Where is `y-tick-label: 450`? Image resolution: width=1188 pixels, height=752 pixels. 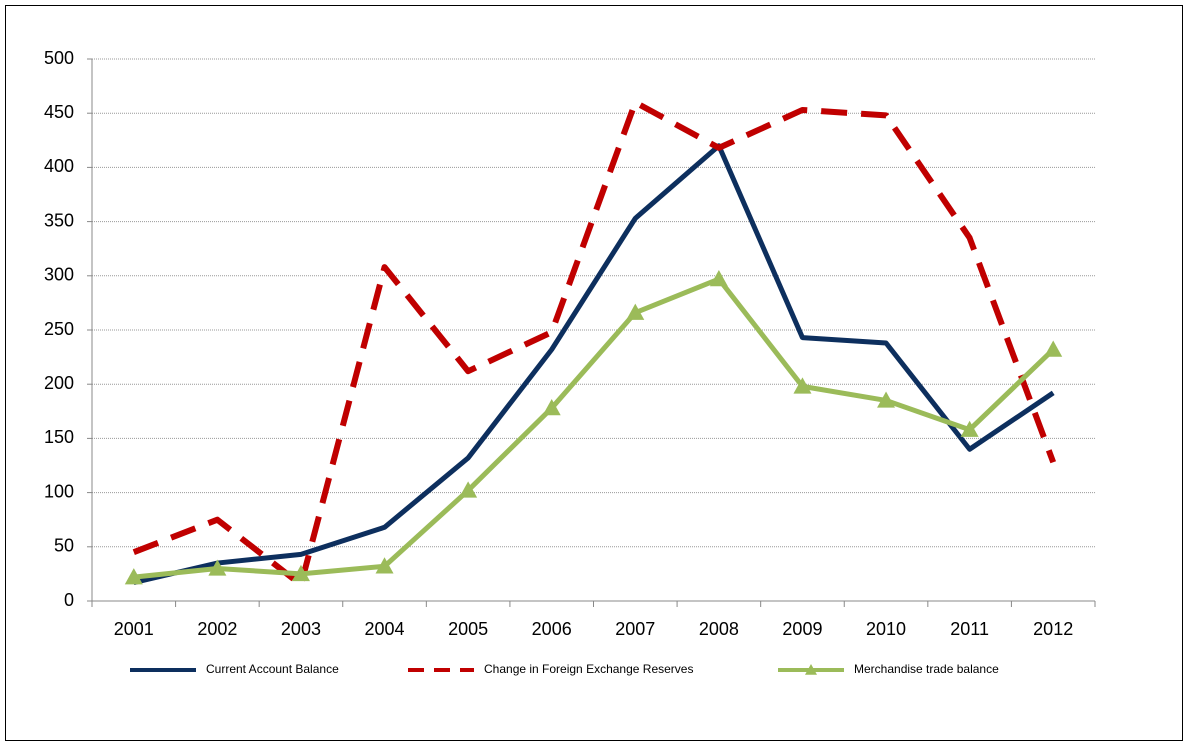
y-tick-label: 450 is located at coordinates (59, 112).